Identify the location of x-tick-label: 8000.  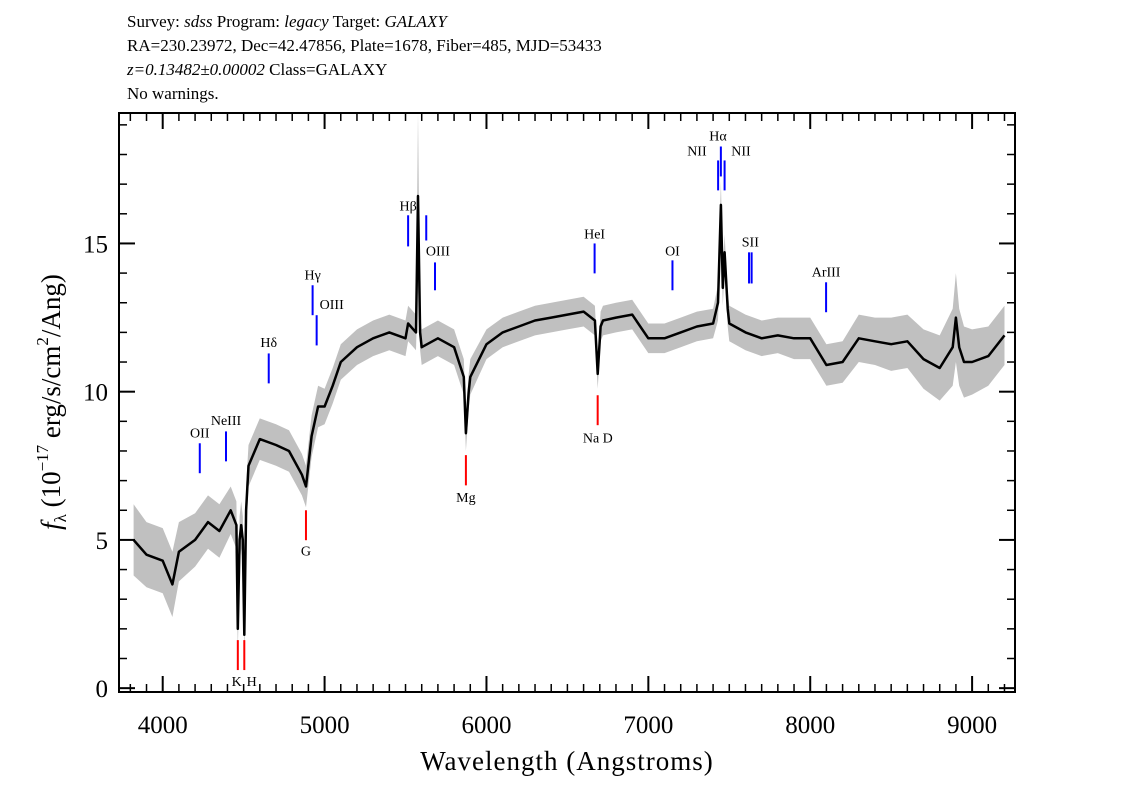
(810, 725).